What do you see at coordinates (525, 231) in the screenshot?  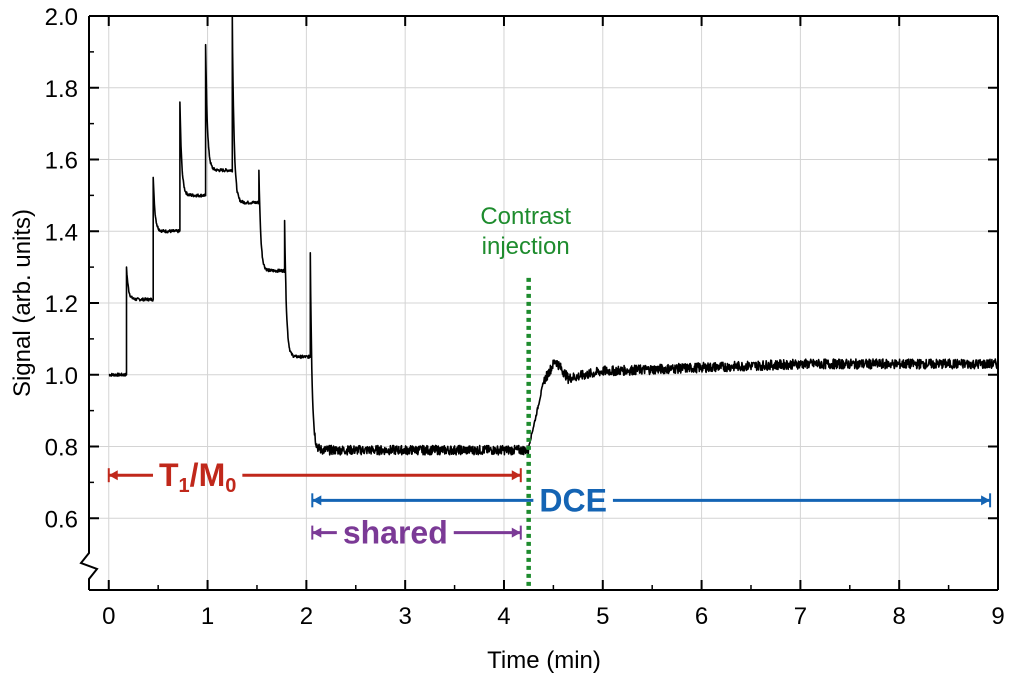 I see `injection-annotation: Contrast injection` at bounding box center [525, 231].